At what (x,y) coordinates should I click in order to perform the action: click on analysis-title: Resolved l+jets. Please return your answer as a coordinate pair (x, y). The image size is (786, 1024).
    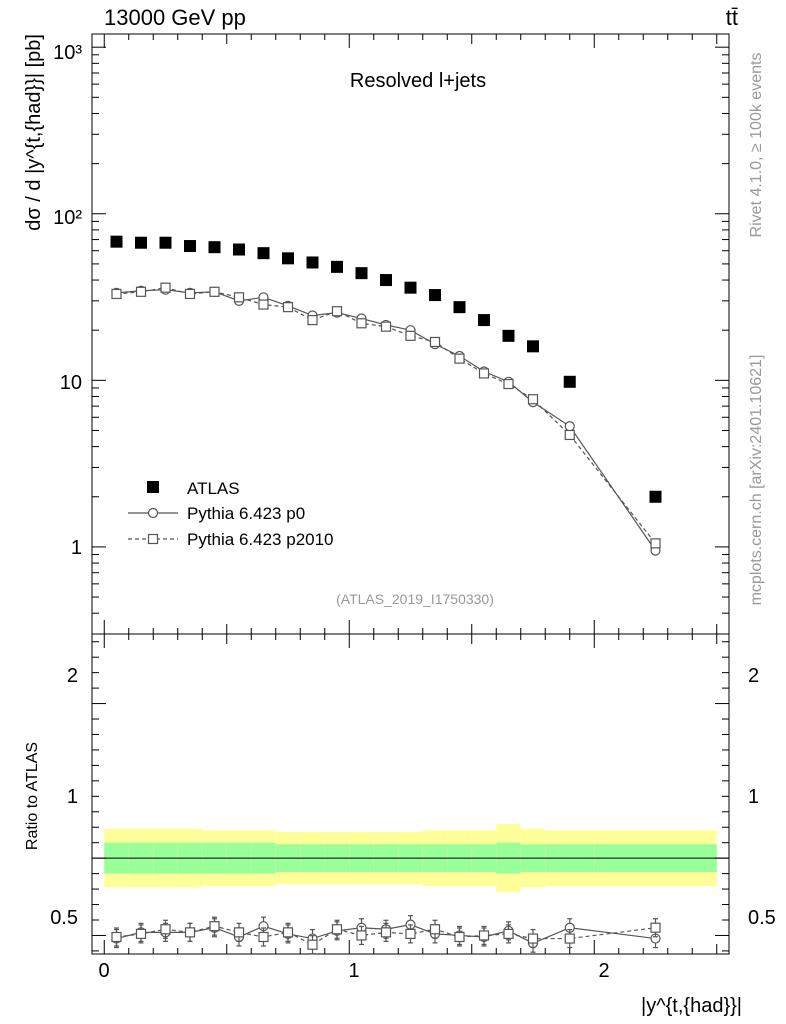
    Looking at the image, I should click on (418, 81).